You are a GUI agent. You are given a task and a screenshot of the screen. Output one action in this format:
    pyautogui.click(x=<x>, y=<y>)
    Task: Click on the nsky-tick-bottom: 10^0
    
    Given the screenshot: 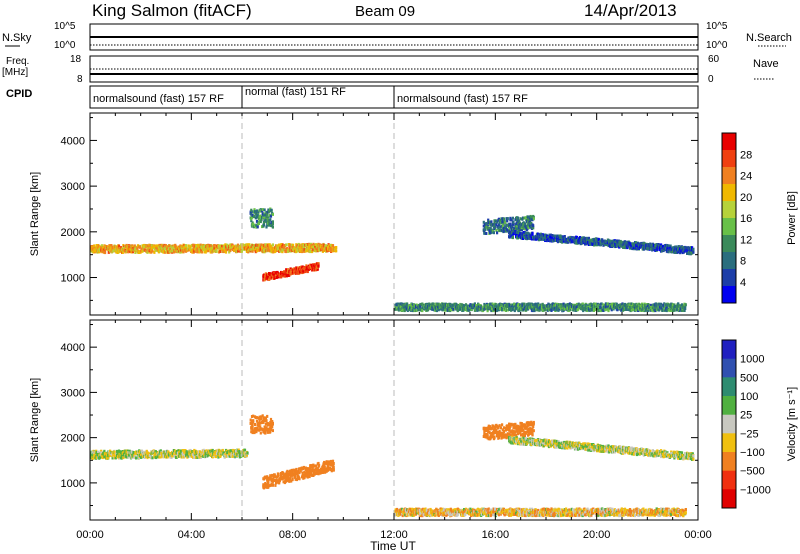 What is the action you would take?
    pyautogui.click(x=65, y=45)
    